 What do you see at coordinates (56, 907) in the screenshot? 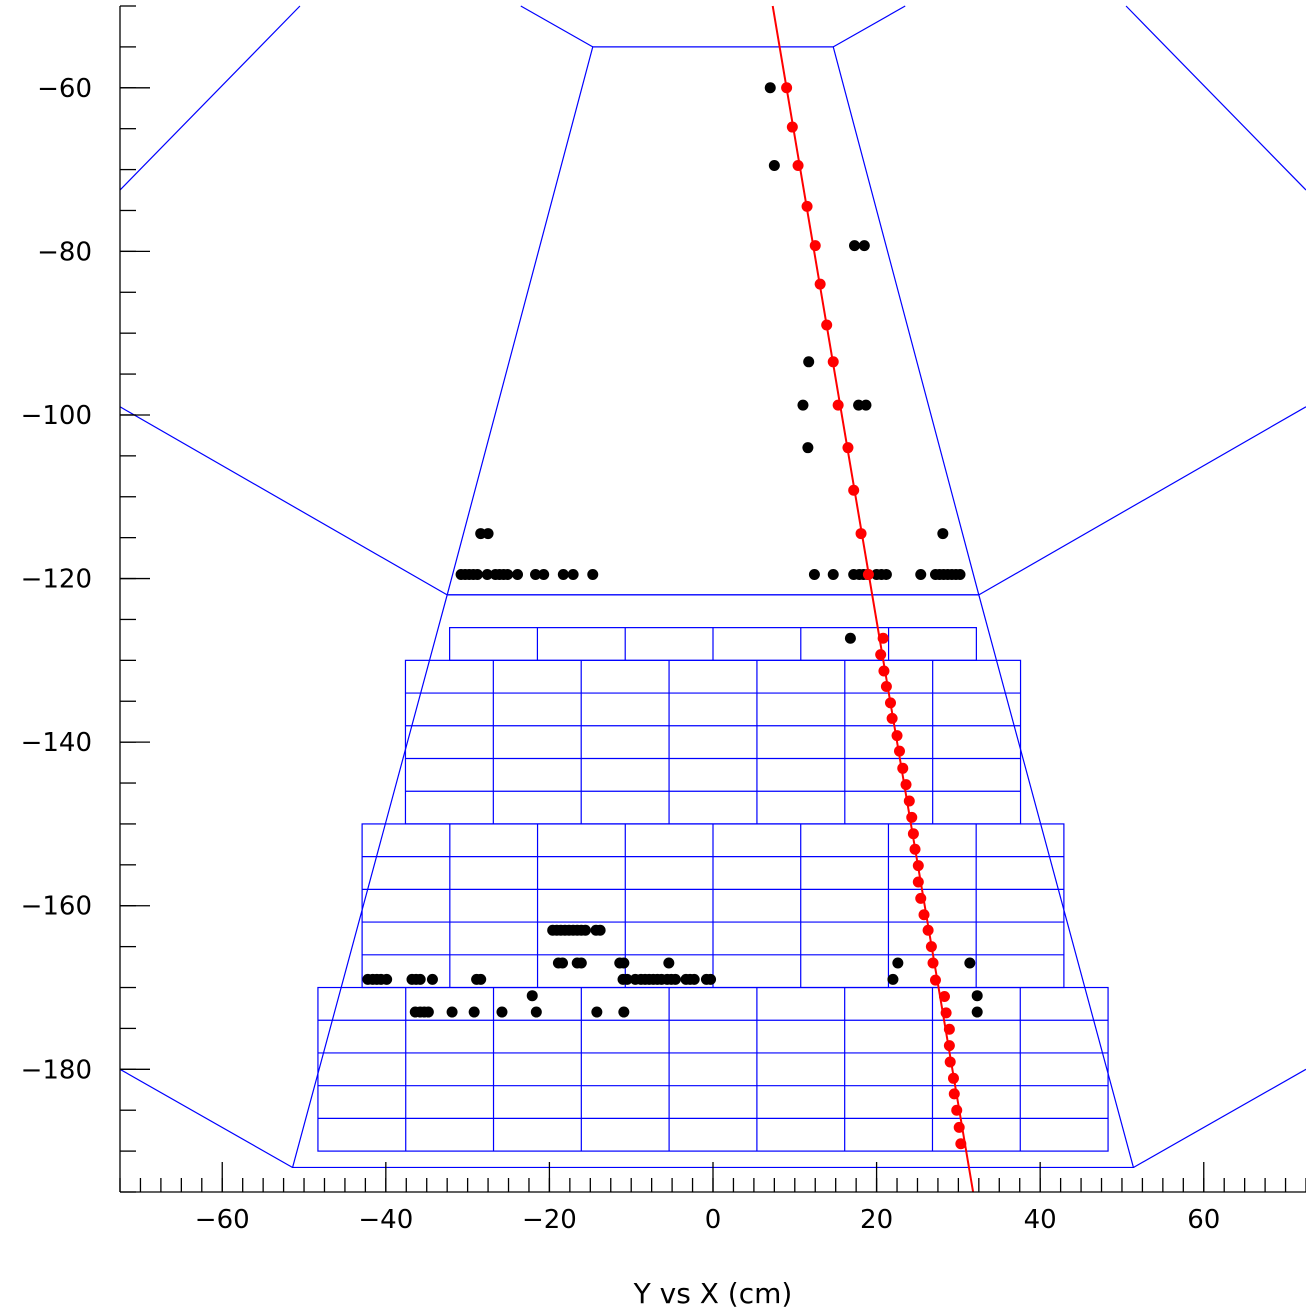
I see `y-tick-label: −160` at bounding box center [56, 907].